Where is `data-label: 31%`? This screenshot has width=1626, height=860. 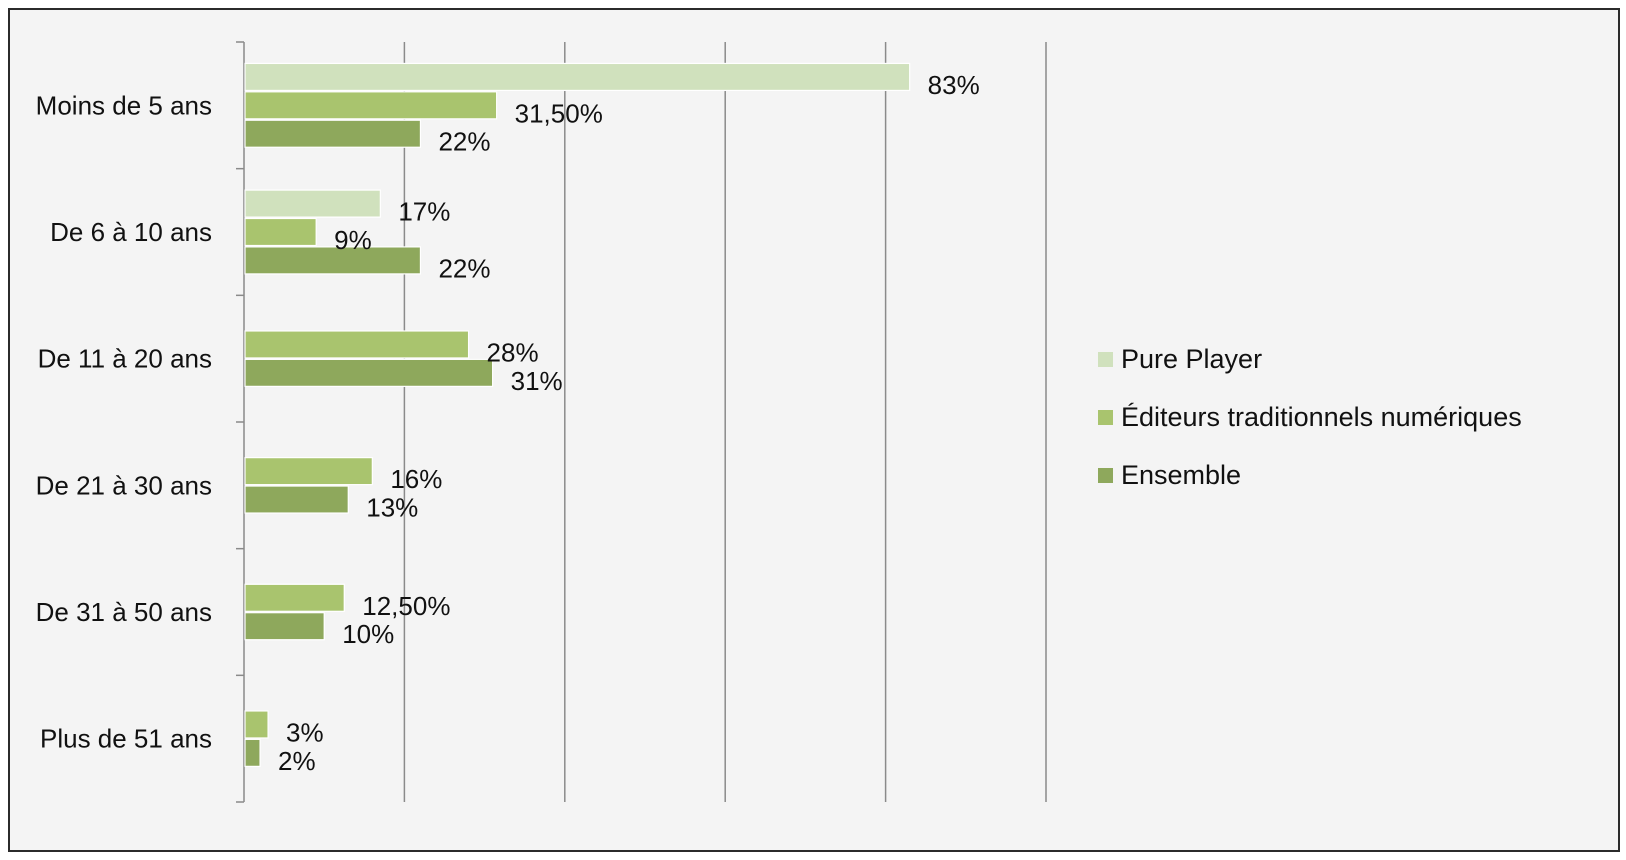 data-label: 31% is located at coordinates (537, 381).